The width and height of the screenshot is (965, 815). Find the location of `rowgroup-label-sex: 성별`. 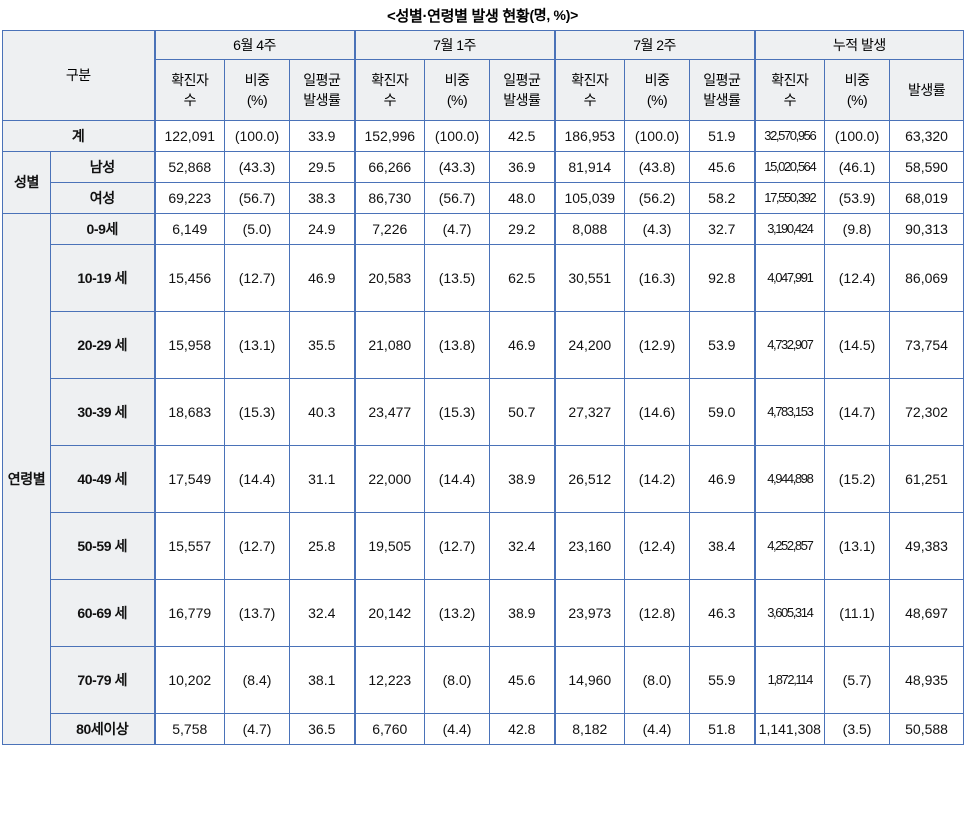

rowgroup-label-sex: 성별 is located at coordinates (26, 182).